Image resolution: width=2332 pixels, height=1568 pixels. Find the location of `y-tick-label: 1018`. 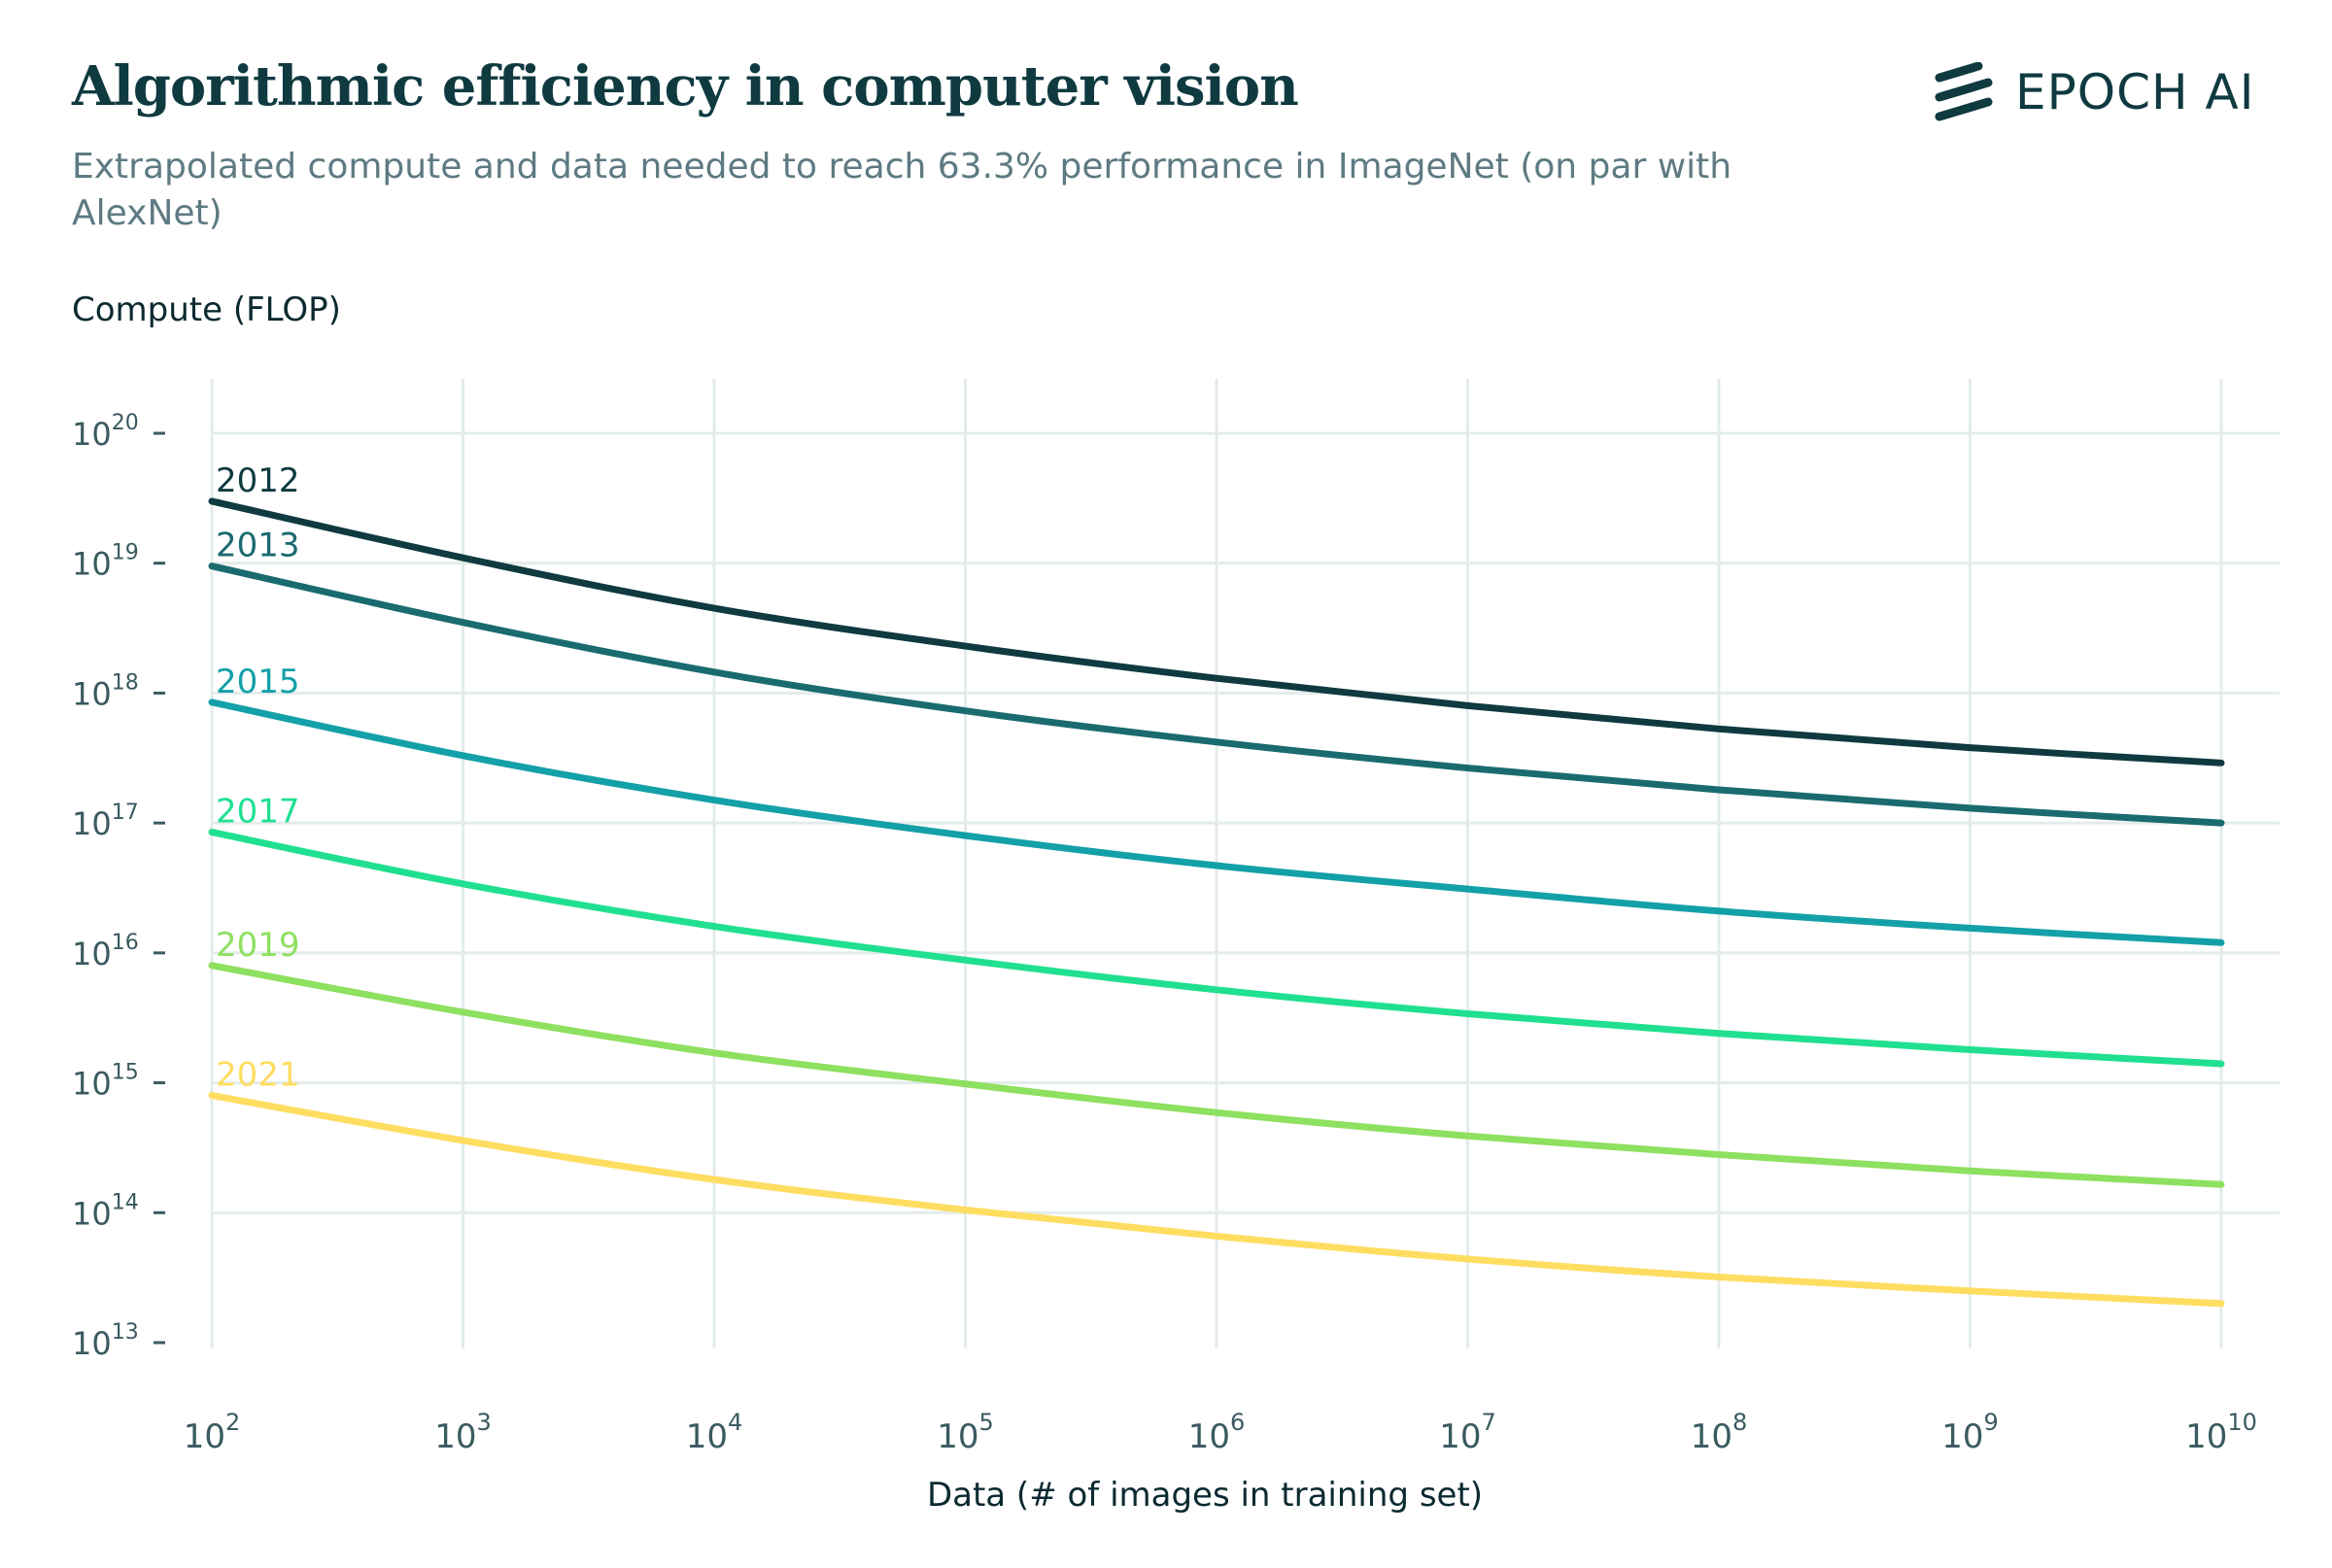

y-tick-label: 1018 is located at coordinates (105, 691).